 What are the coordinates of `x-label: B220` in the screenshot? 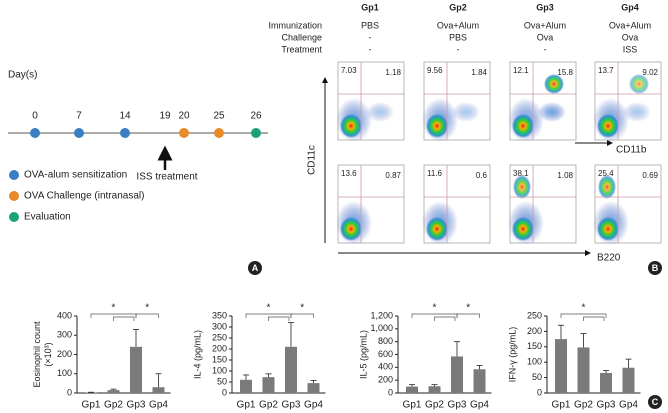 It's located at (609, 258).